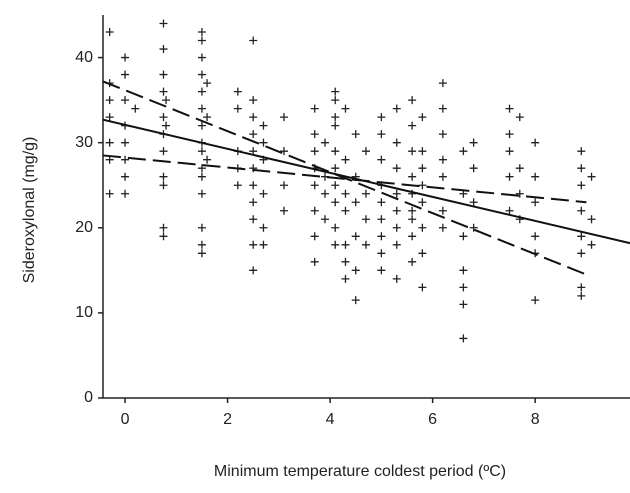  Describe the element at coordinates (344, 179) in the screenshot. I see `confidence-line` at that location.